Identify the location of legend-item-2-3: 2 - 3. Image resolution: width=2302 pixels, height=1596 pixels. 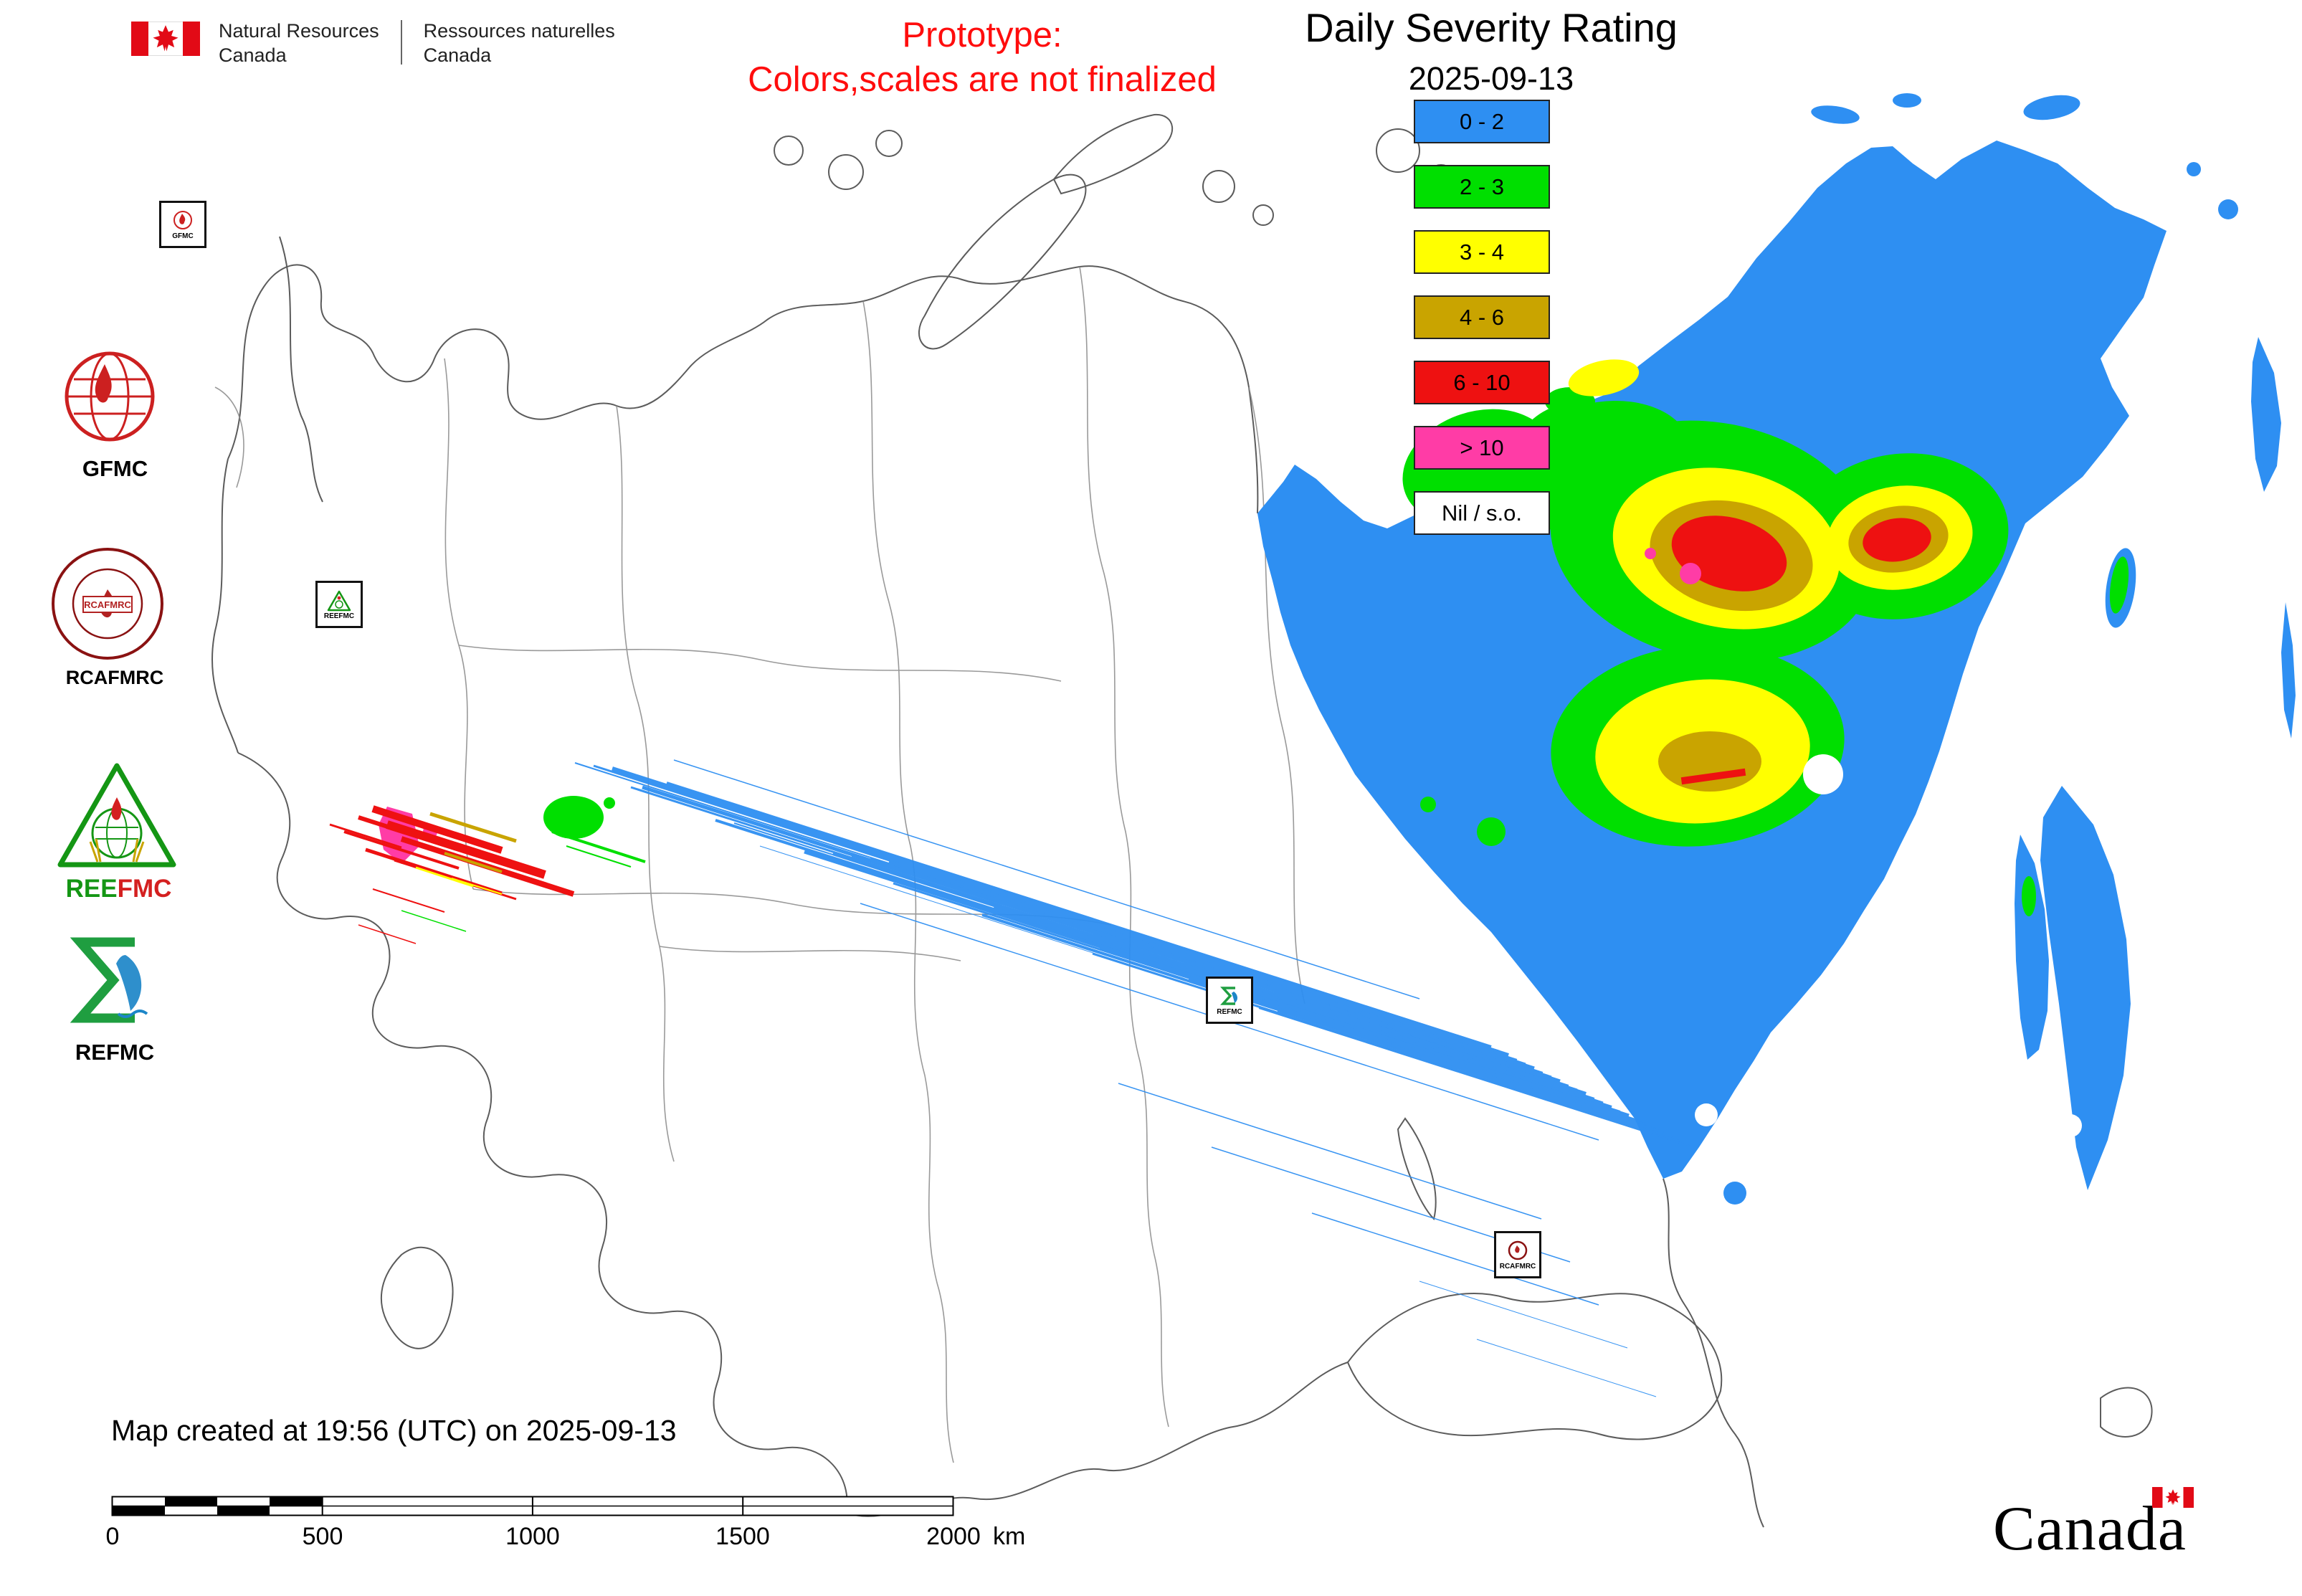
(1482, 187).